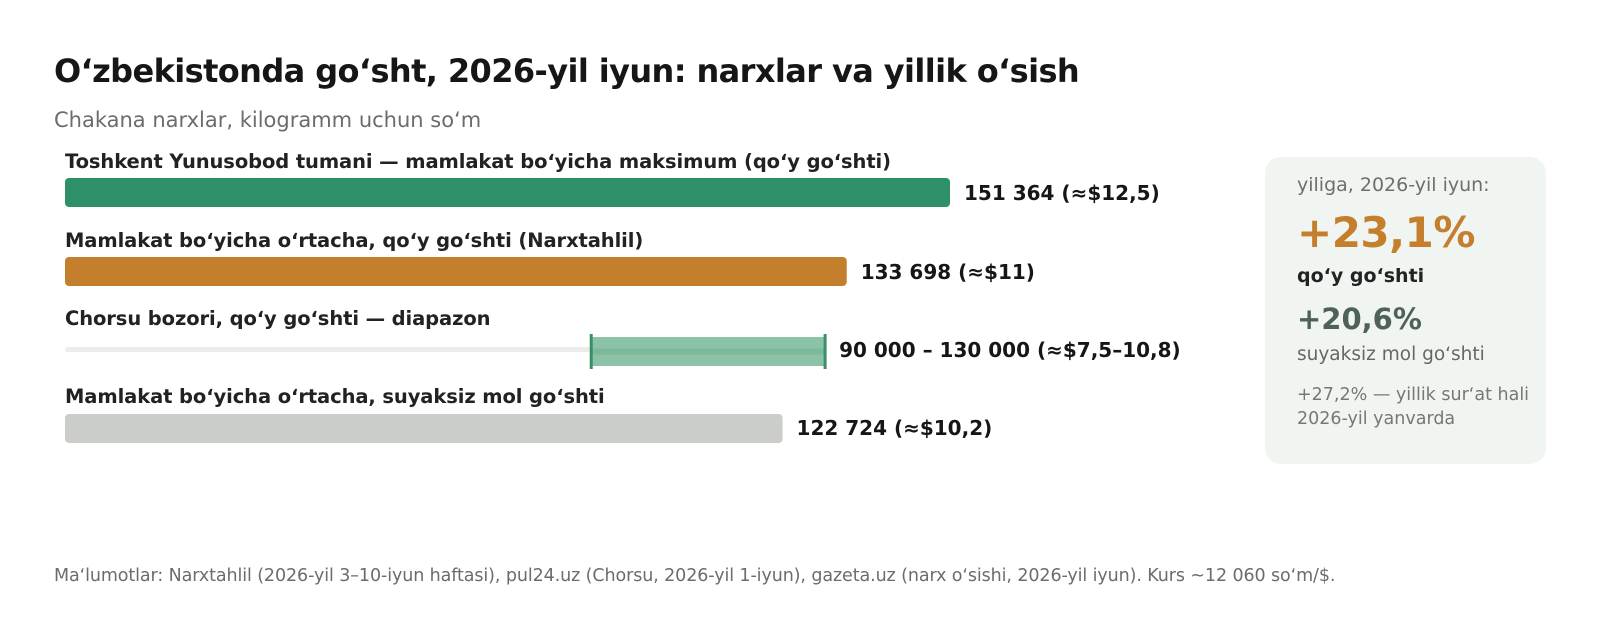 This screenshot has width=1600, height=627. I want to click on value-label-yunusobod: 151 364 (≈$12,5), so click(1062, 193).